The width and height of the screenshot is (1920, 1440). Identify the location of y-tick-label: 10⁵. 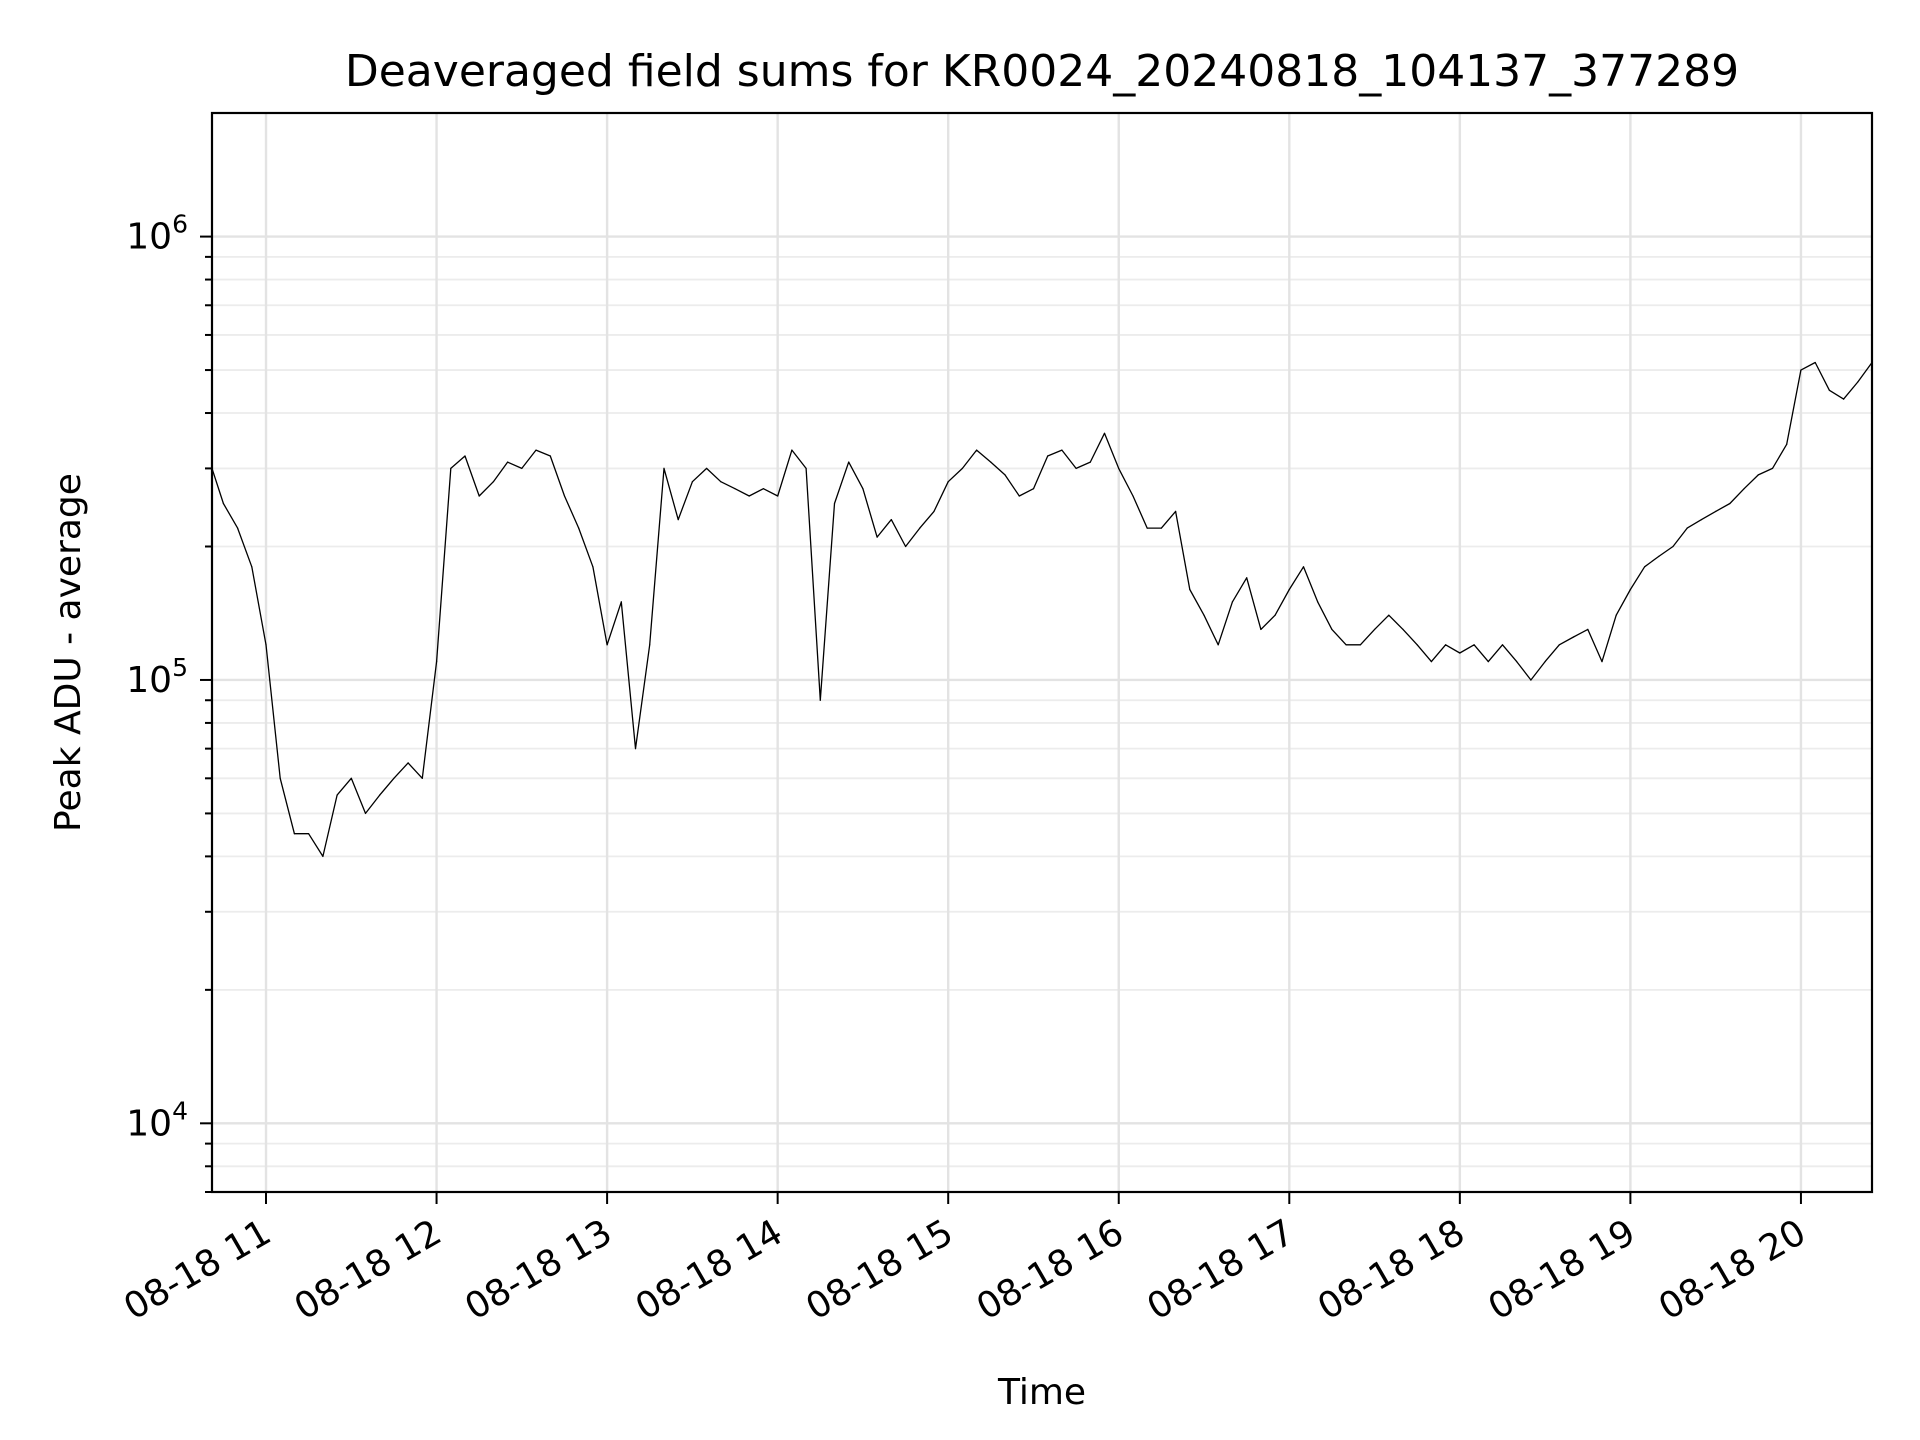
(157, 677).